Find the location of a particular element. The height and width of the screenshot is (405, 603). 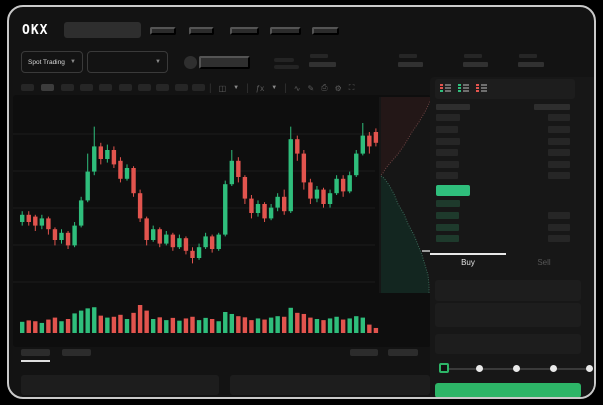

price-field is located at coordinates (508, 290).